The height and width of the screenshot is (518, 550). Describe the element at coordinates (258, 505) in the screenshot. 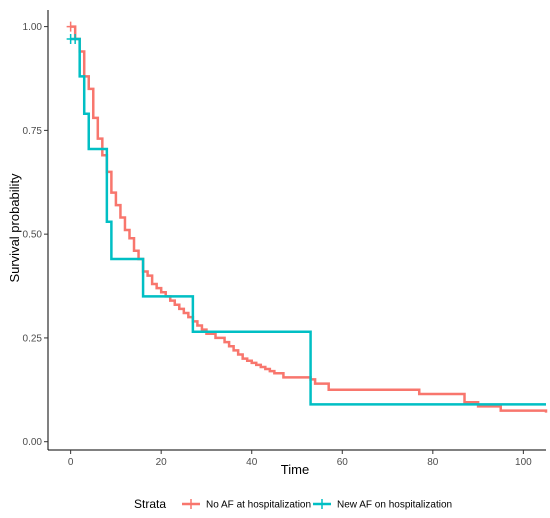

I see `legend-entry-label: No AF at hospitalization` at that location.